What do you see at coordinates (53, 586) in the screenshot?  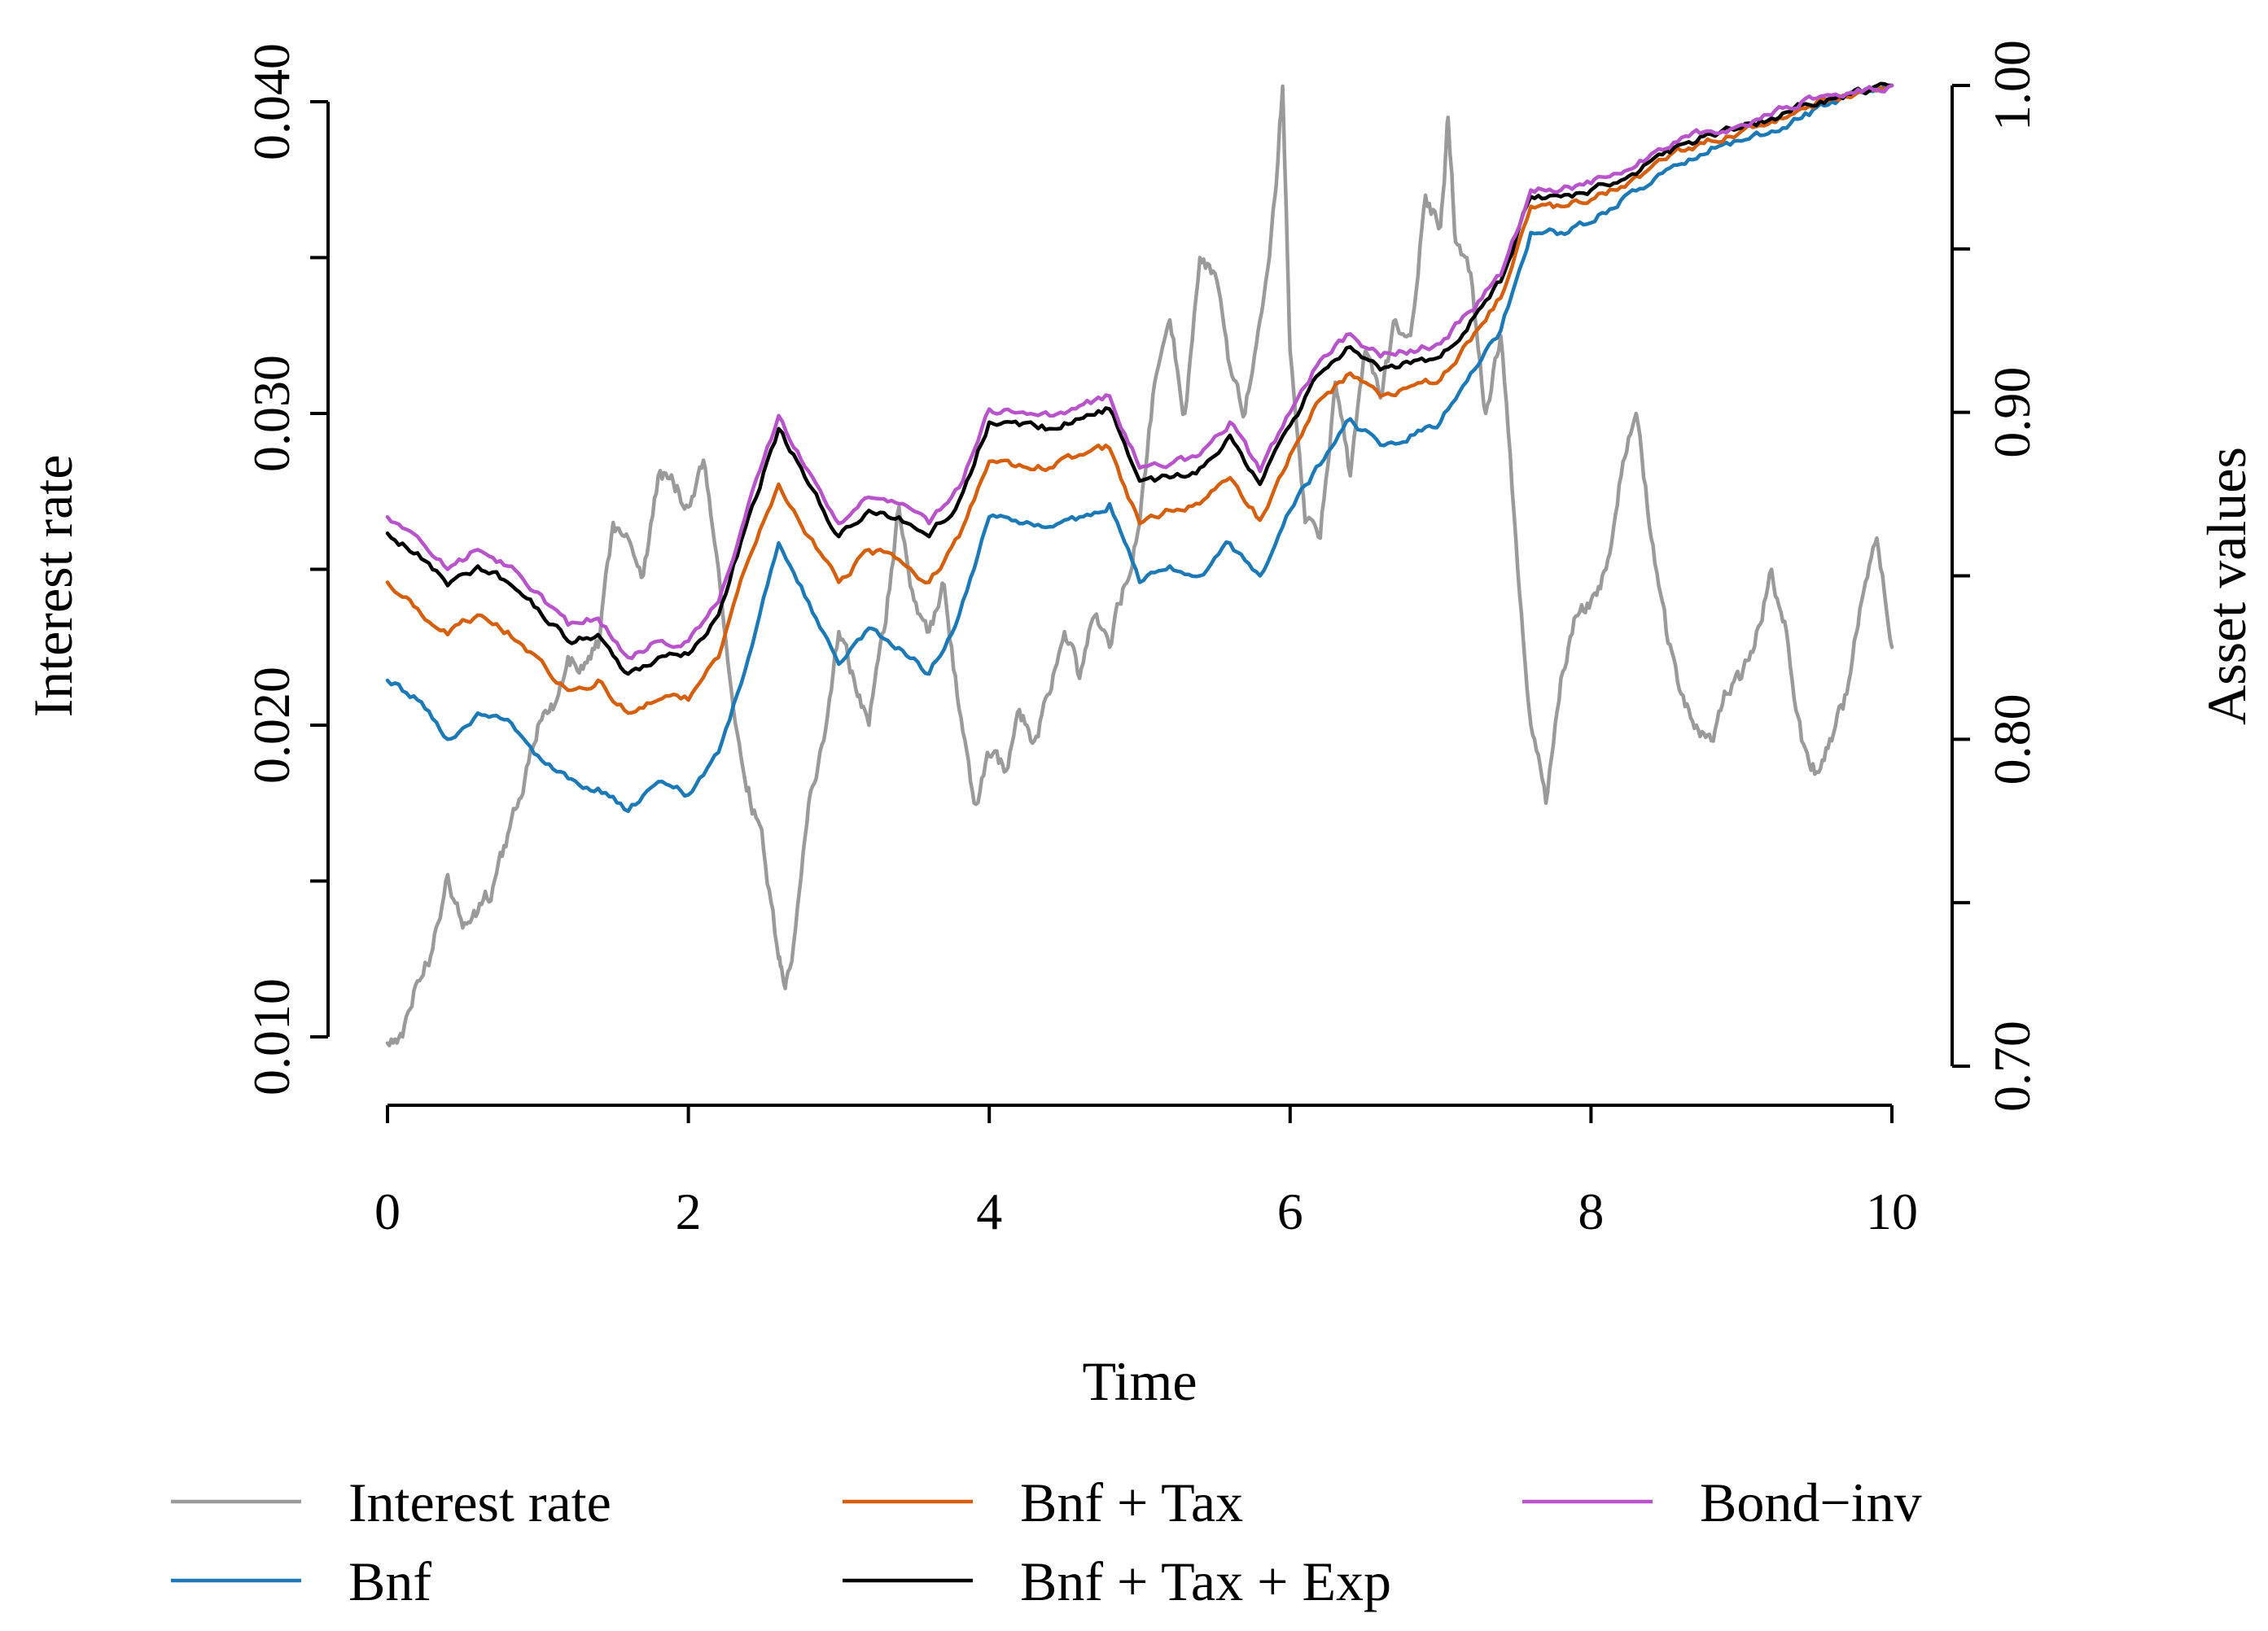 I see `left-axis-title: Interest rate` at bounding box center [53, 586].